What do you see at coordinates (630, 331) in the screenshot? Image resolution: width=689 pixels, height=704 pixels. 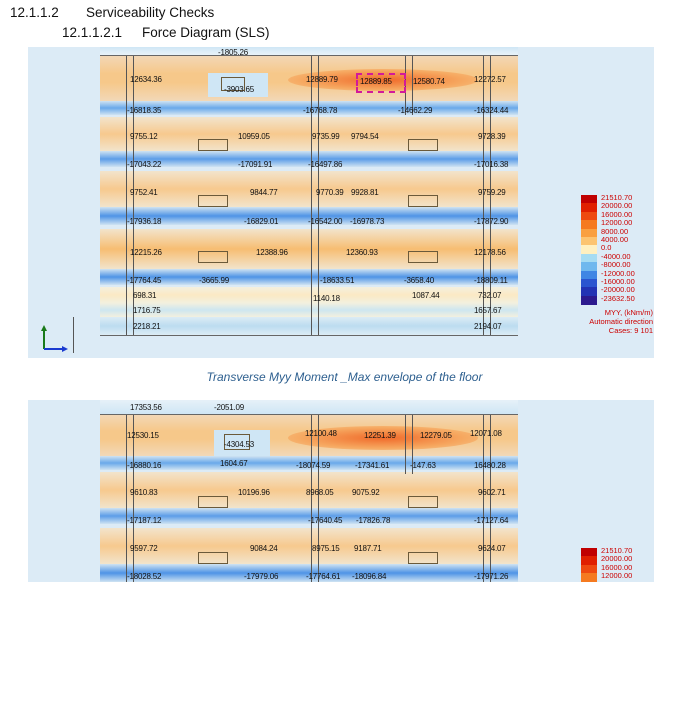 I see `legend-meta: Cases: 9 101` at bounding box center [630, 331].